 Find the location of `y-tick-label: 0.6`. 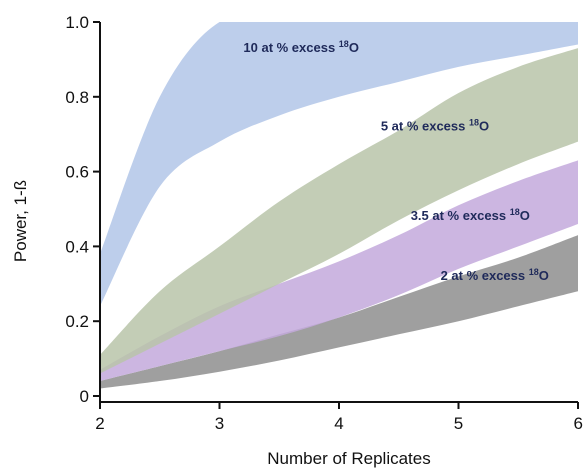

y-tick-label: 0.6 is located at coordinates (77, 172).